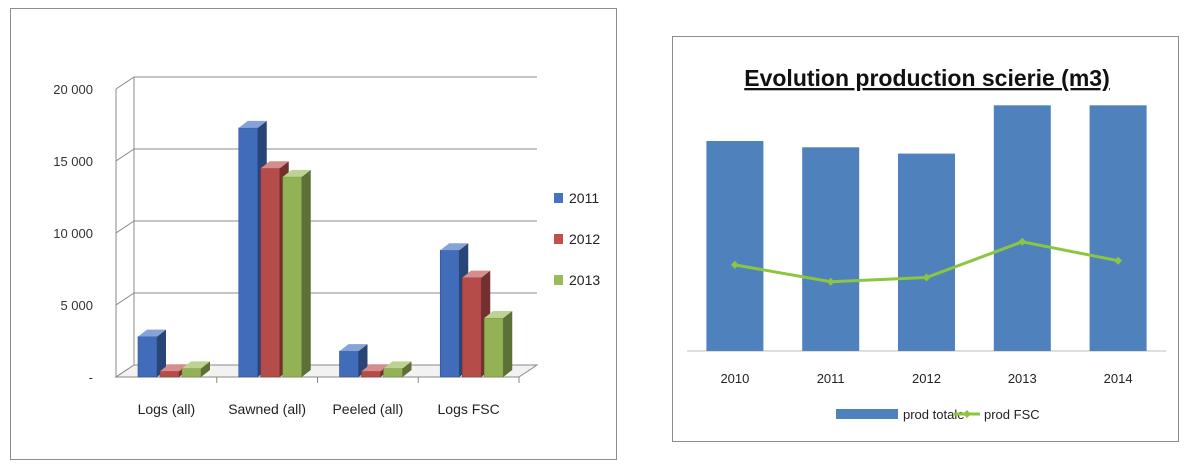 Image resolution: width=1189 pixels, height=468 pixels. Describe the element at coordinates (831, 378) in the screenshot. I see `x-tick-label: 2011` at that location.